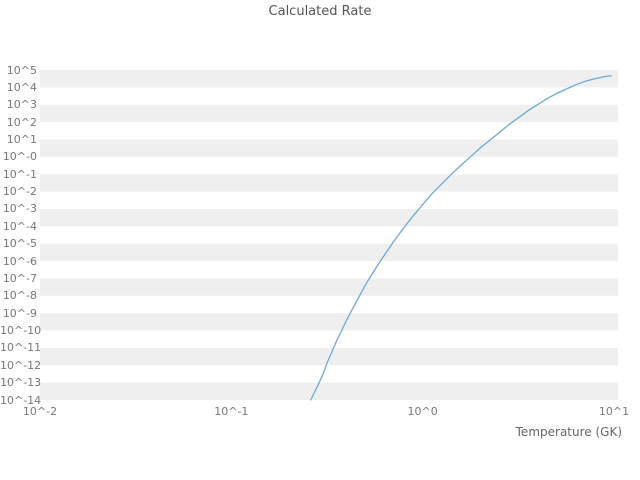 Image resolution: width=640 pixels, height=480 pixels. What do you see at coordinates (21, 70) in the screenshot?
I see `y-tick-label: 10^5` at bounding box center [21, 70].